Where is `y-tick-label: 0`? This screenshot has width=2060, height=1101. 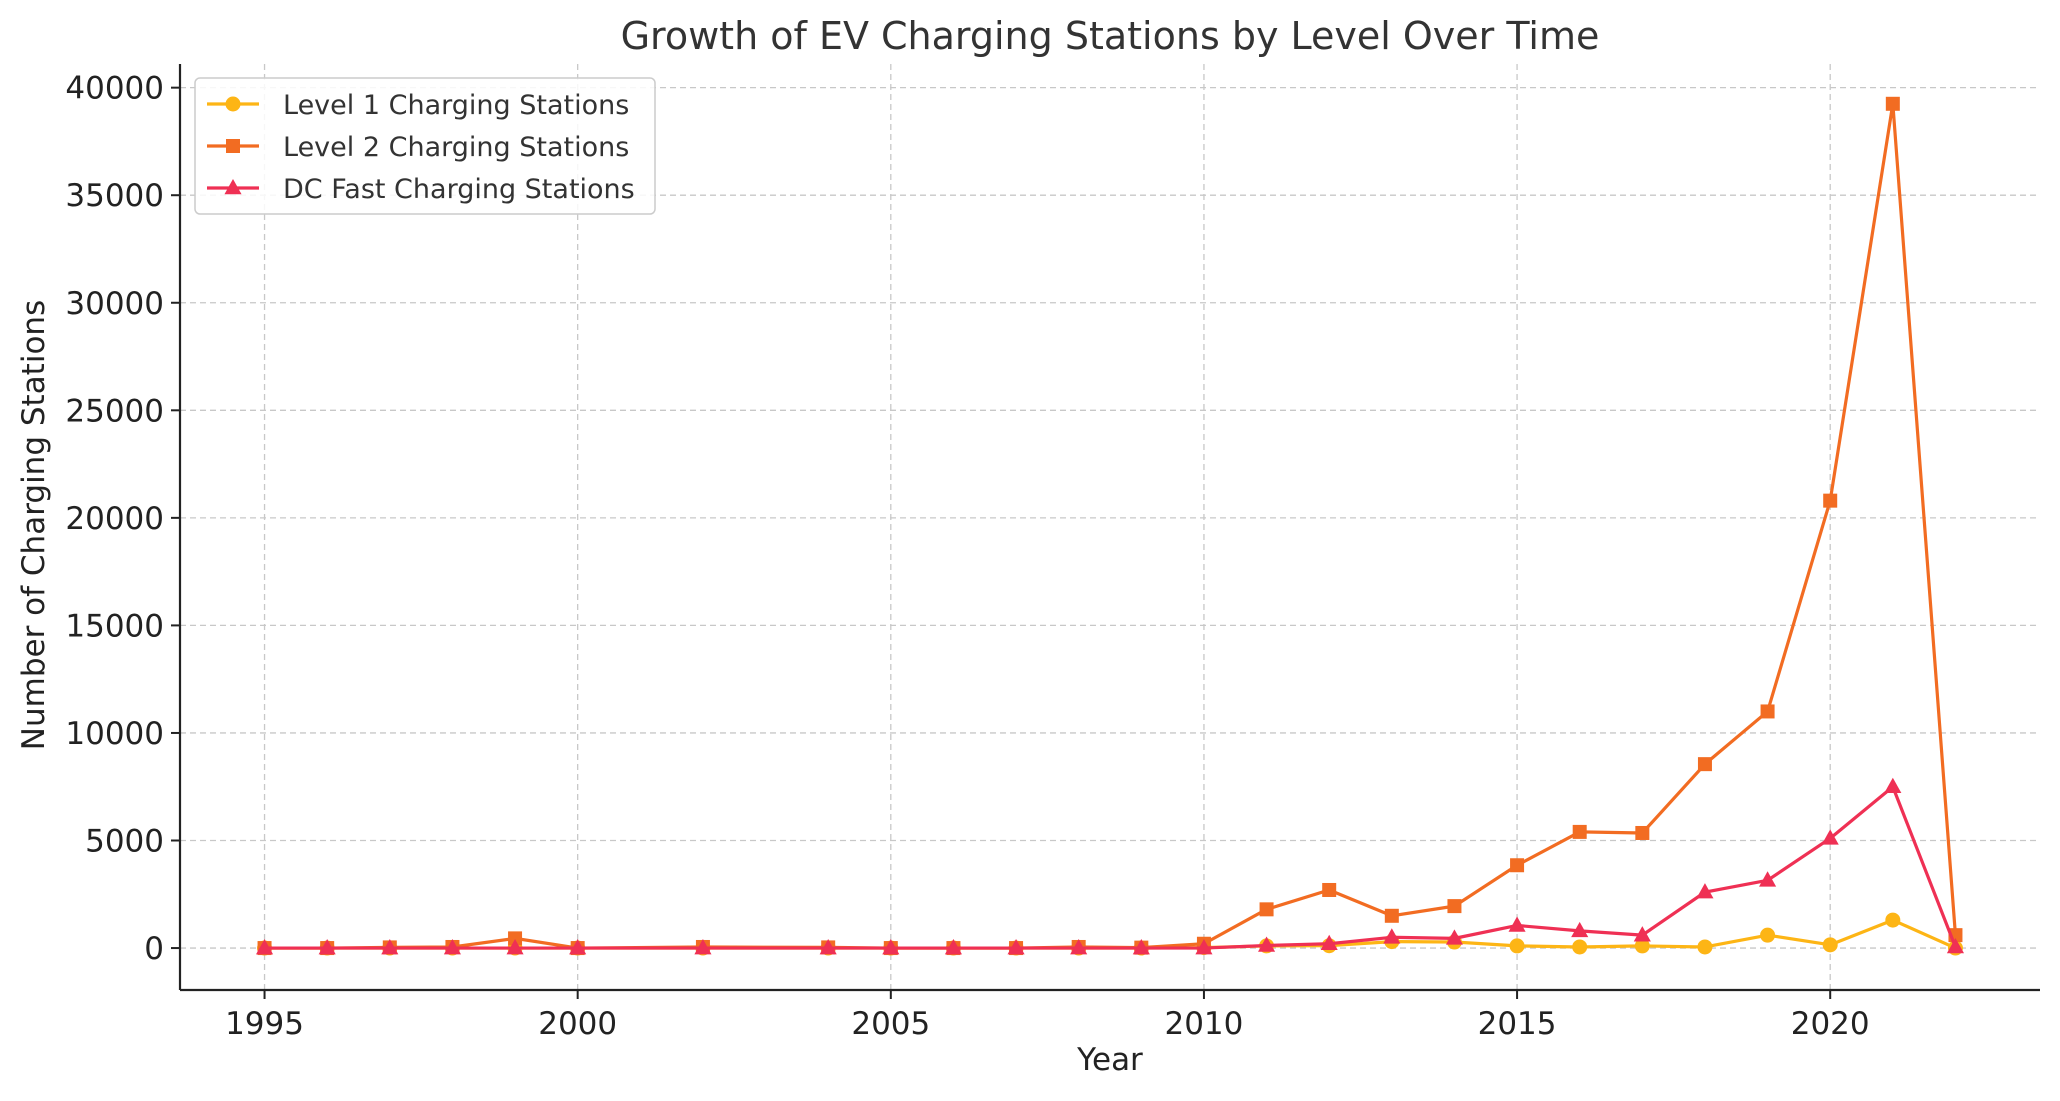
y-tick-label: 0 is located at coordinates (154, 949).